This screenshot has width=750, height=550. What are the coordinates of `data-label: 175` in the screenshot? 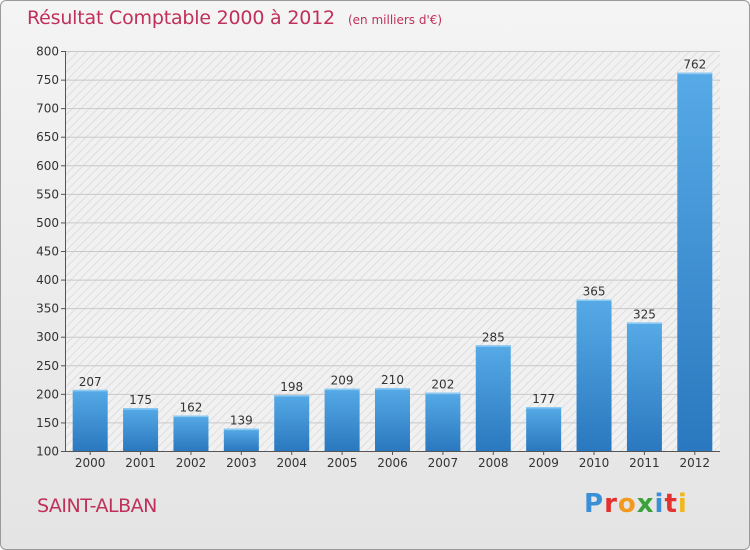 It's located at (140, 400).